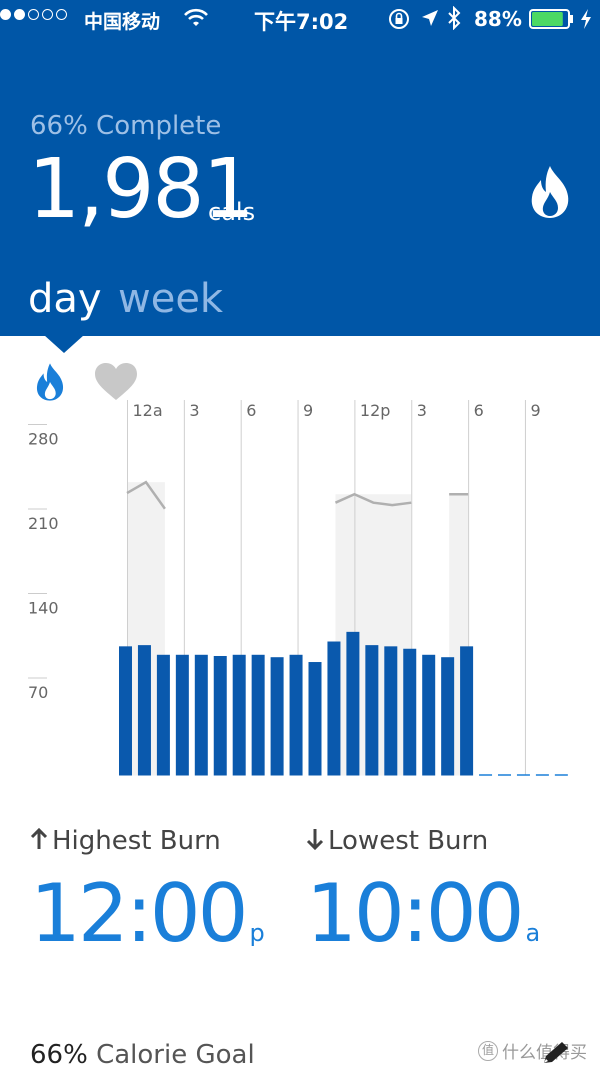  Describe the element at coordinates (171, 299) in the screenshot. I see `tab-week: week` at that location.